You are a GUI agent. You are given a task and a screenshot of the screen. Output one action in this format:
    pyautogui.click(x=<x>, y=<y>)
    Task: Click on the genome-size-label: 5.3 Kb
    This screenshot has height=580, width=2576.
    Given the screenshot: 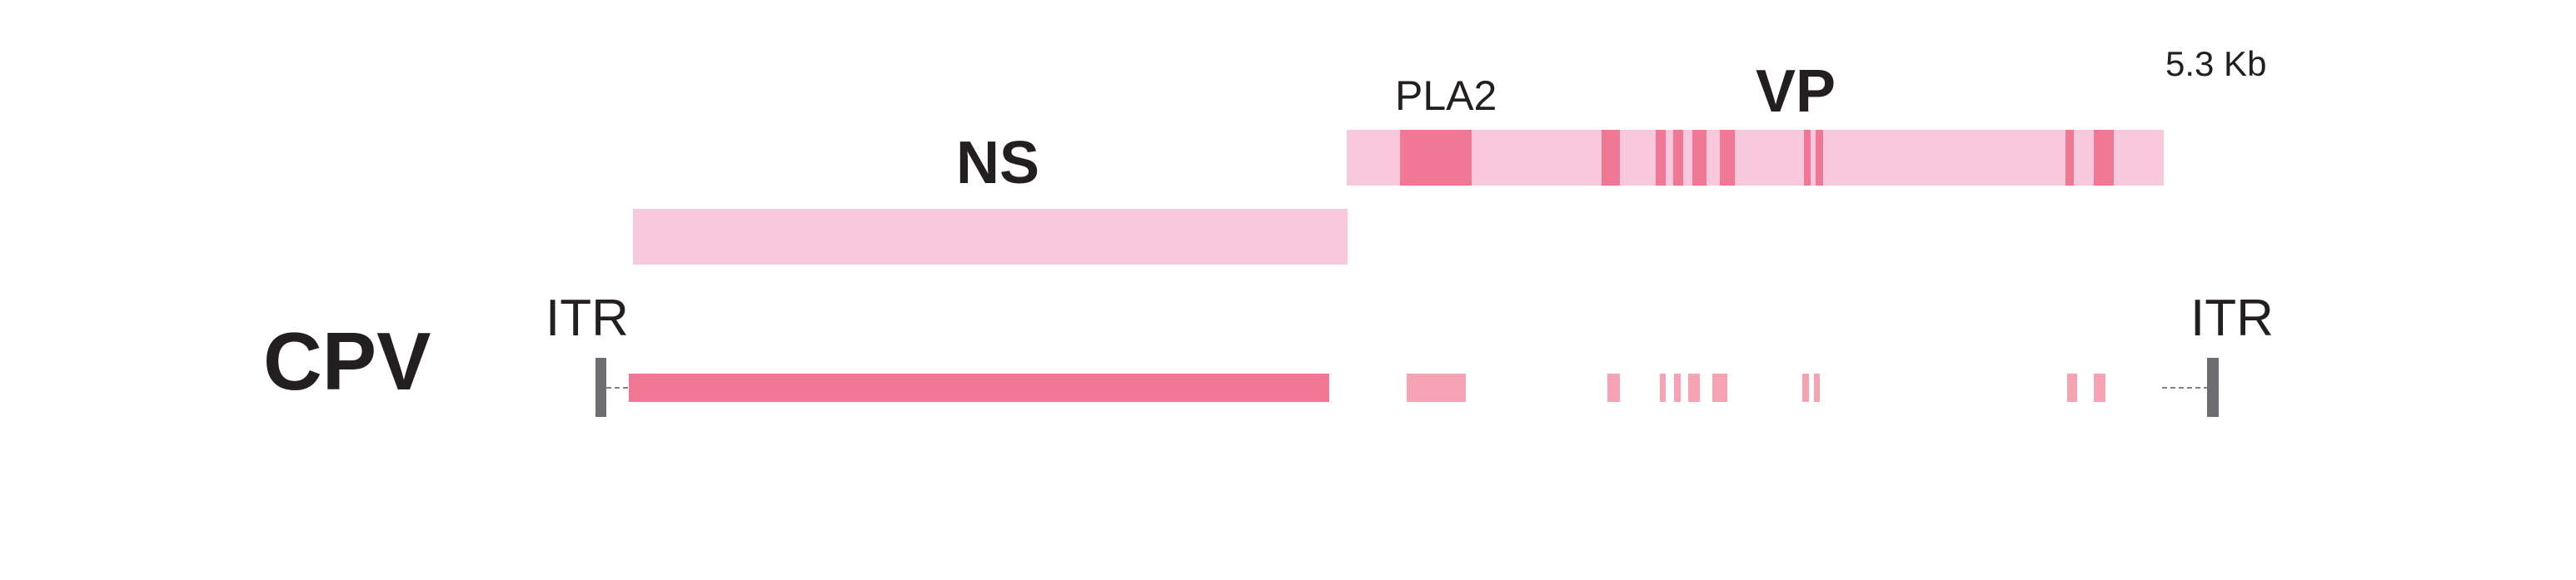 What is the action you would take?
    pyautogui.click(x=2216, y=63)
    